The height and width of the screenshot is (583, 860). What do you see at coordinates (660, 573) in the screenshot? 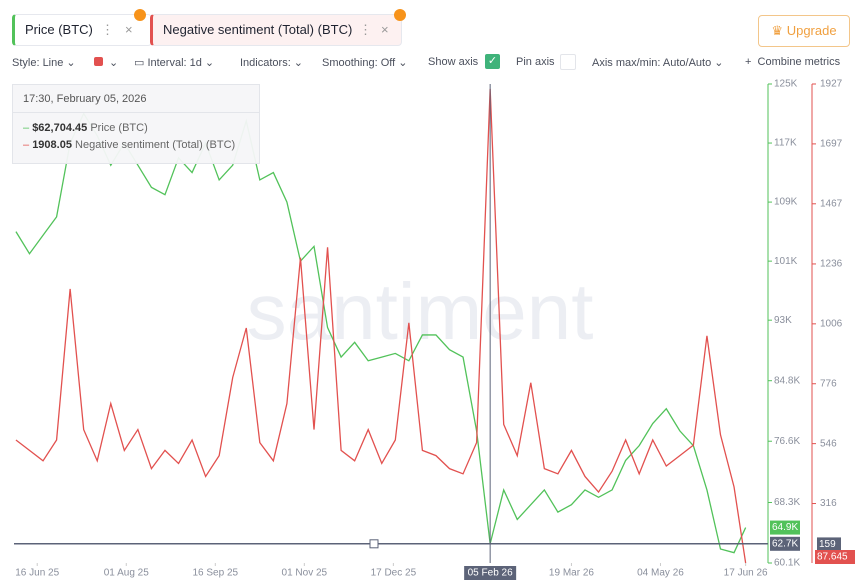
I see `x-tick-label: 04 May 26` at bounding box center [660, 573].